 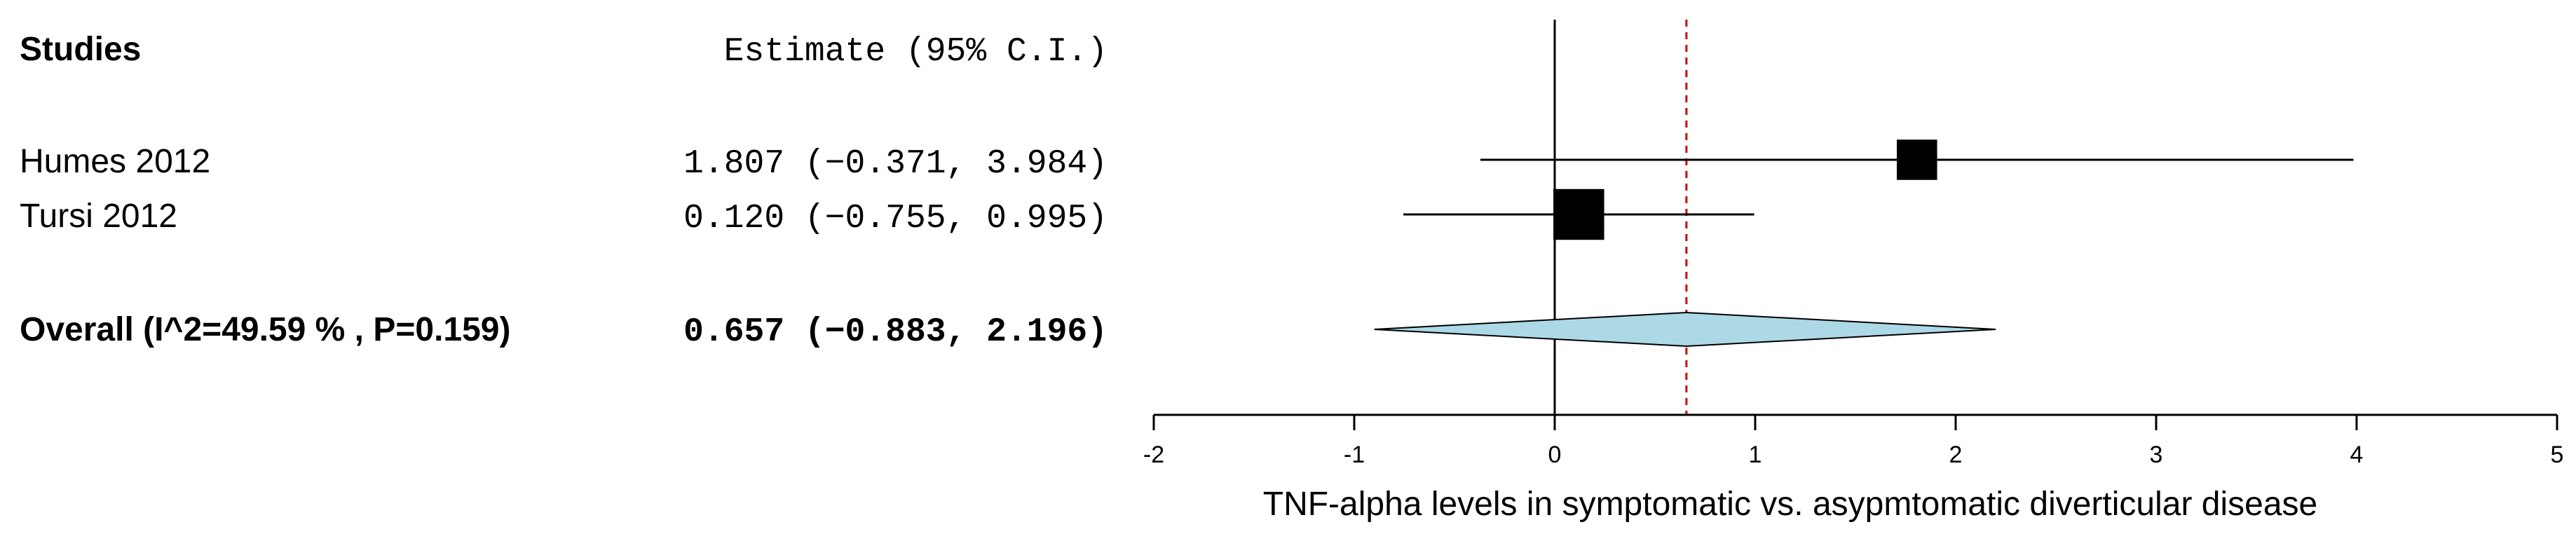 I want to click on x-tick-label-2: 0, so click(x=1555, y=454).